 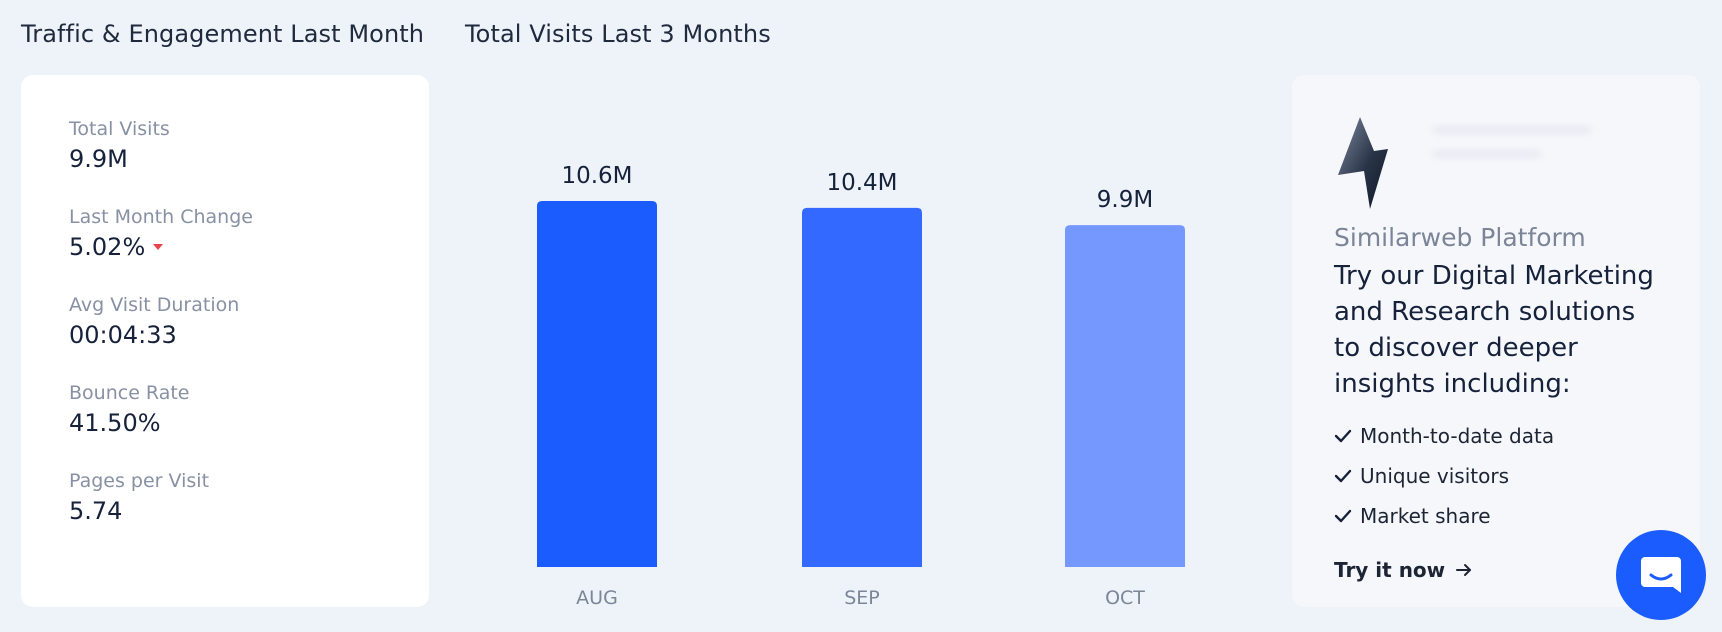 I want to click on list-item: Market share, so click(x=1496, y=516).